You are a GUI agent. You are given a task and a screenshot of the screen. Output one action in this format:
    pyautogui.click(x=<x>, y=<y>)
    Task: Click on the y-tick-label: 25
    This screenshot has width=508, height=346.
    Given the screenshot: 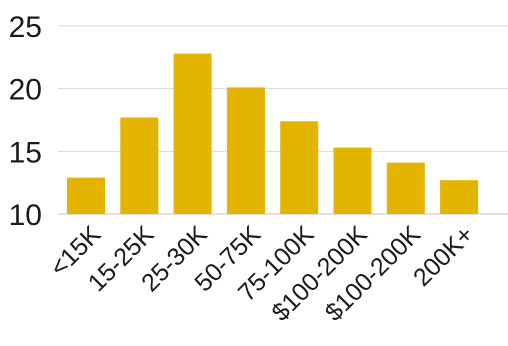 What is the action you would take?
    pyautogui.click(x=25, y=27)
    